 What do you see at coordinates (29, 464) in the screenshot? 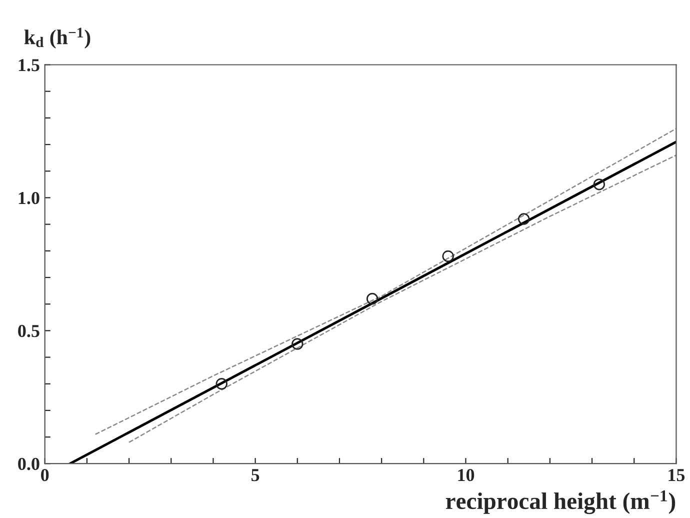
I see `y-tick-label: 0.0` at bounding box center [29, 464].